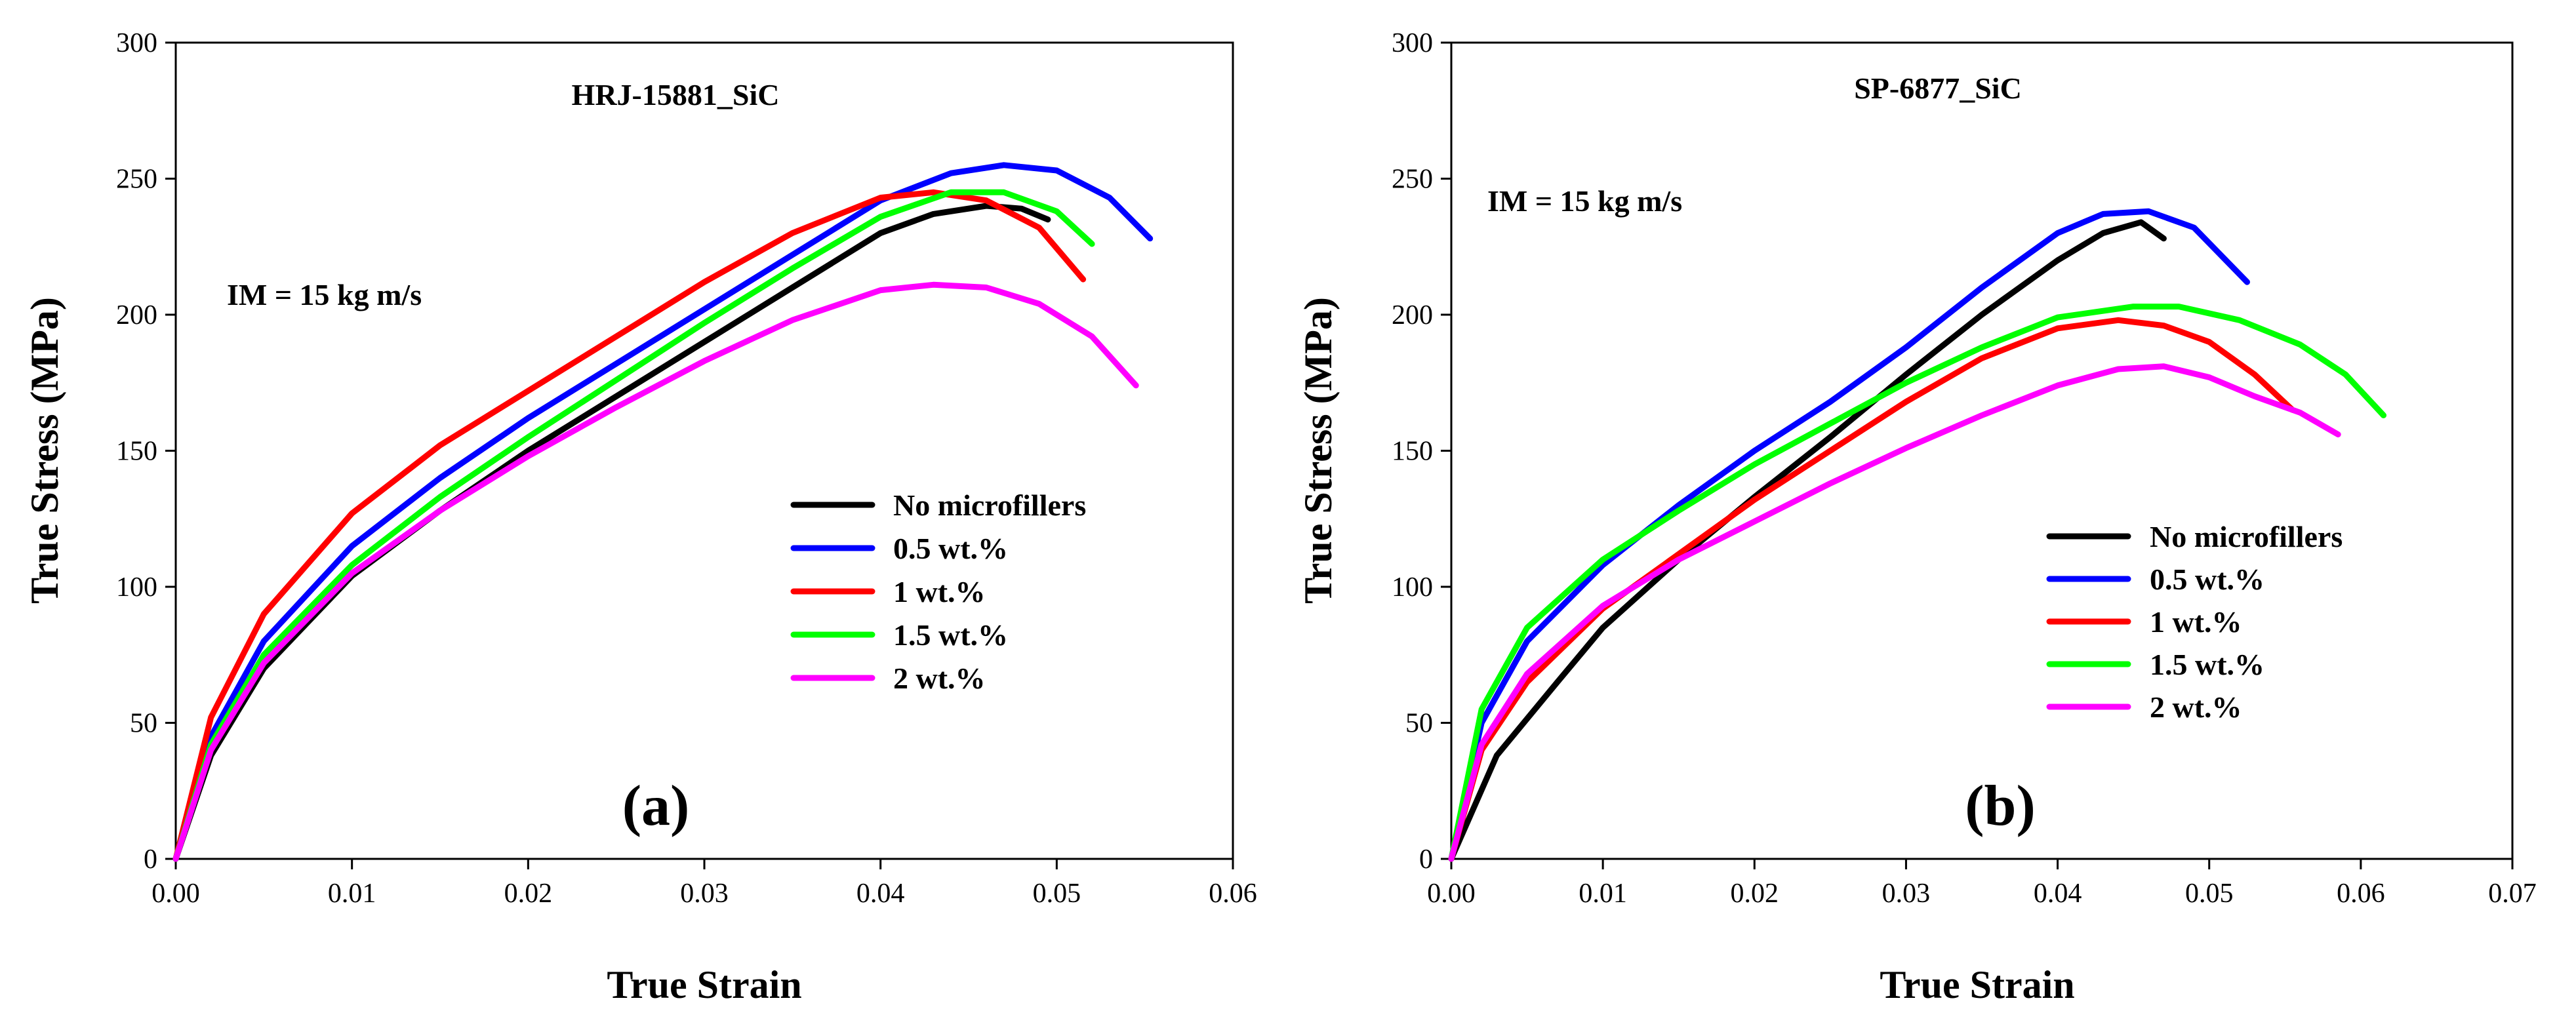 Image resolution: width=2576 pixels, height=1030 pixels. I want to click on x-tick-label-b: 0.03, so click(1906, 894).